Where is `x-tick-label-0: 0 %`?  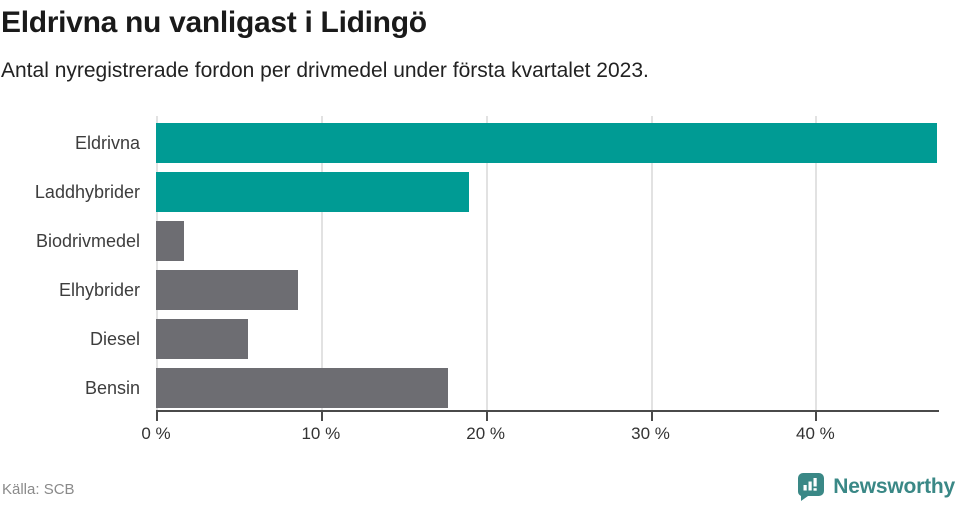
x-tick-label-0: 0 % is located at coordinates (156, 433).